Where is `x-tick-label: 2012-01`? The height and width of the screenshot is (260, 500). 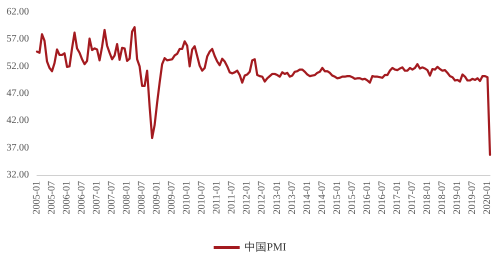
x-tick-label: 2012-01 is located at coordinates (247, 197).